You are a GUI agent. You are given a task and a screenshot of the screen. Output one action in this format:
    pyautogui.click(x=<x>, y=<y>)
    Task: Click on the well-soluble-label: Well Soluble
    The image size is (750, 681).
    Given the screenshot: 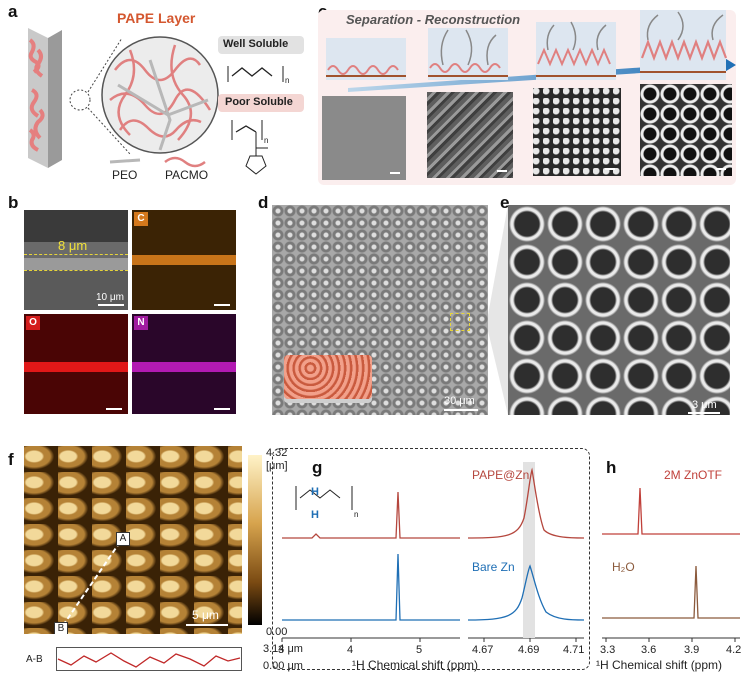 What is the action you would take?
    pyautogui.click(x=256, y=44)
    